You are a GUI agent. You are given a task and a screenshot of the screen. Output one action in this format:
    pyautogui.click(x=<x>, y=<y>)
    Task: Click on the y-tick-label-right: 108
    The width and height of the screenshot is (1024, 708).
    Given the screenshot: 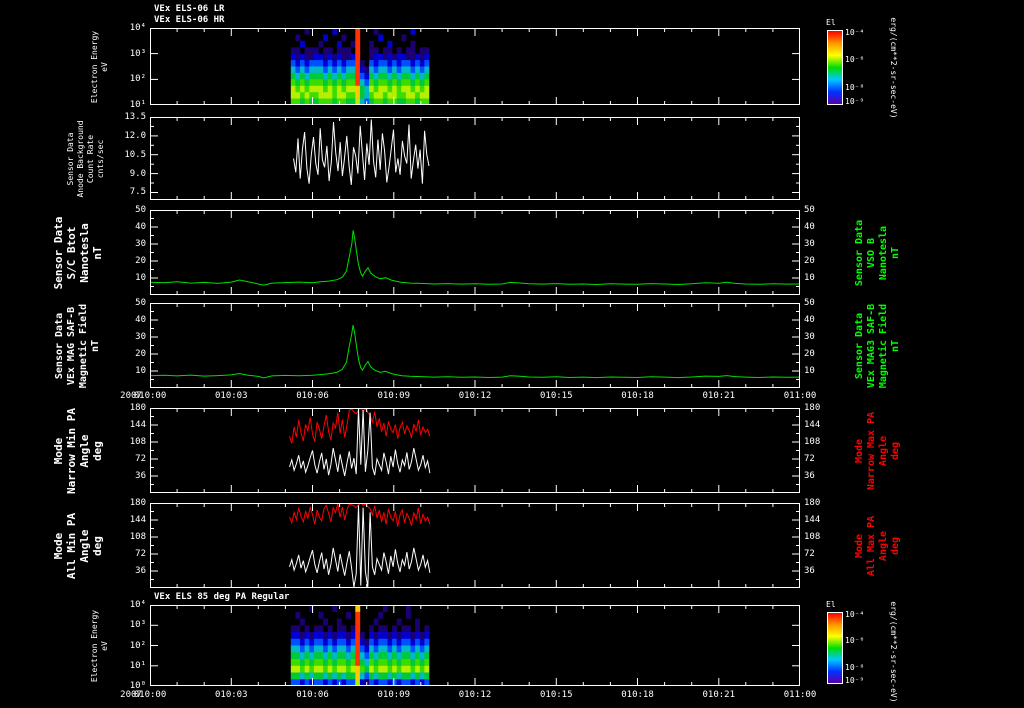 What is the action you would take?
    pyautogui.click(x=812, y=537)
    